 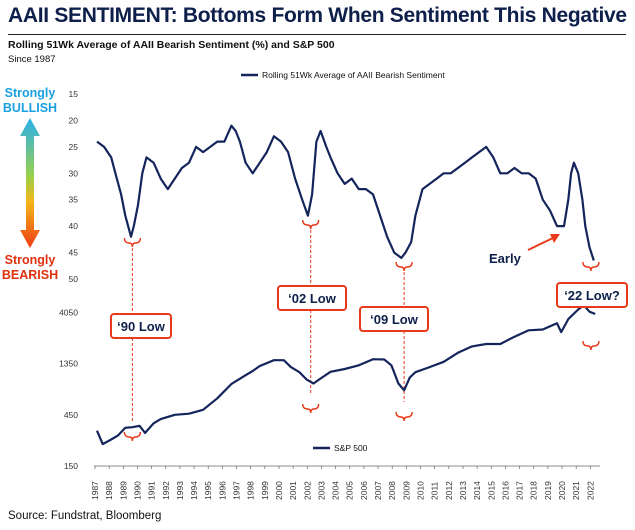 I want to click on sentiment-tick-label: 20, so click(x=74, y=120).